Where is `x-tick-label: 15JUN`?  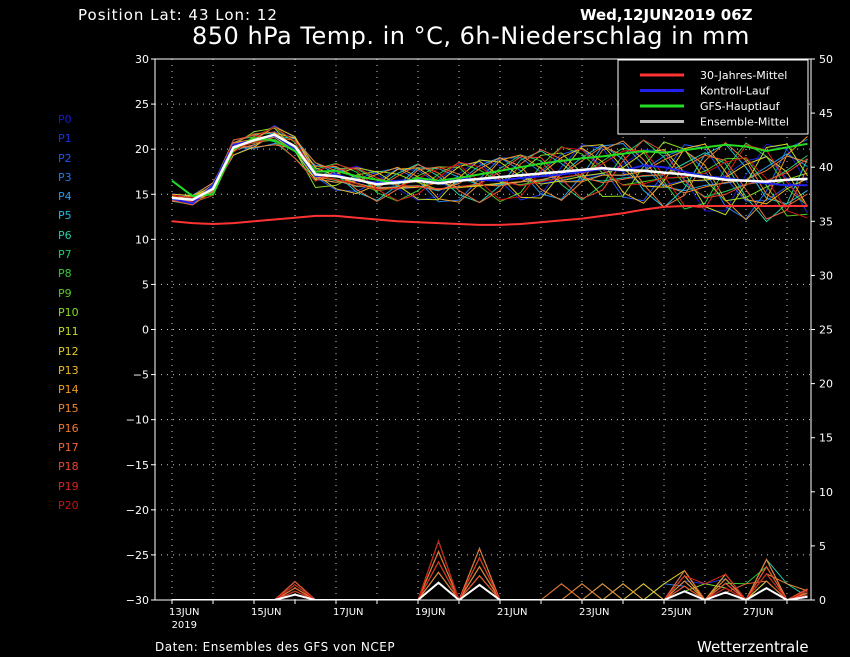 x-tick-label: 15JUN is located at coordinates (266, 612).